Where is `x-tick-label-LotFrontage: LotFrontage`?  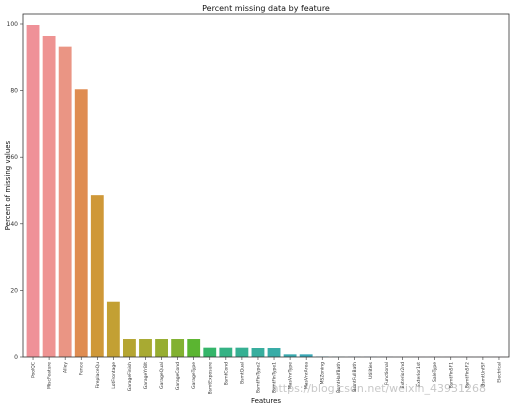 x-tick-label-LotFrontage: LotFrontage is located at coordinates (114, 375).